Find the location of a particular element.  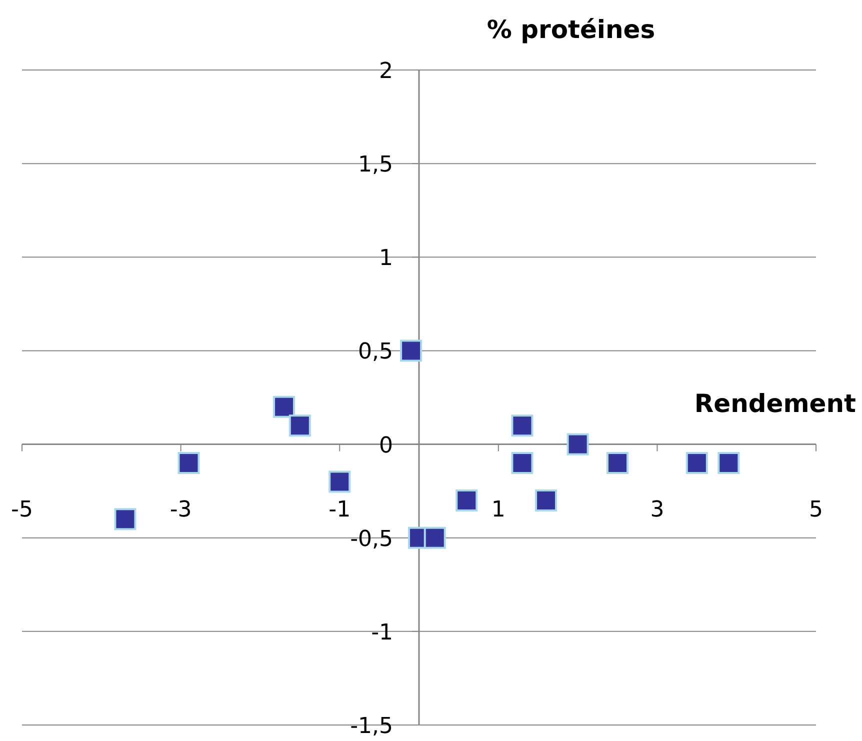

x-axis-title: Rendement is located at coordinates (775, 403).